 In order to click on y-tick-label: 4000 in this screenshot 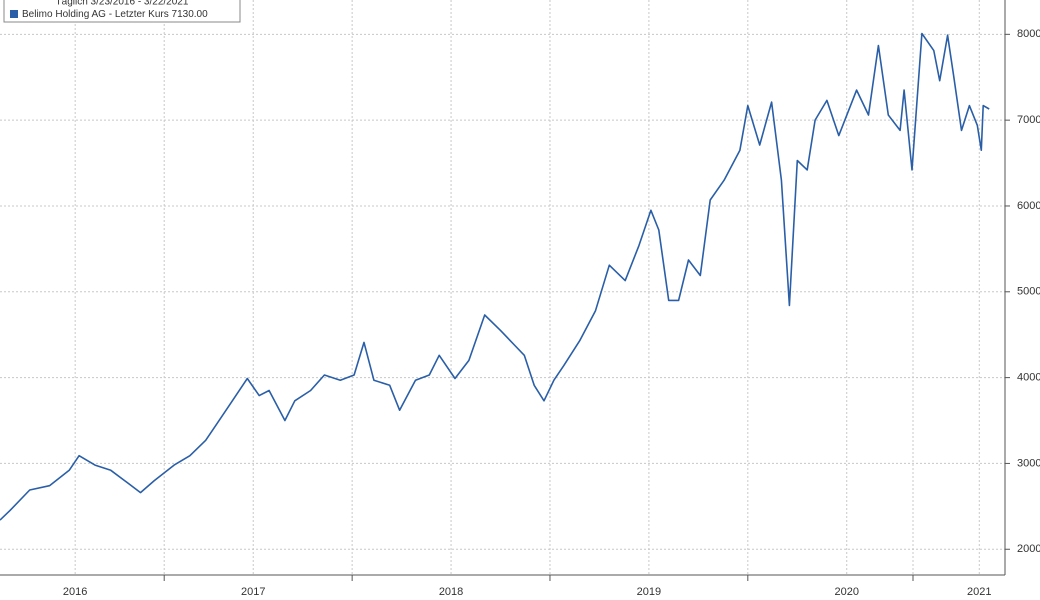, I will do `click(1028, 378)`.